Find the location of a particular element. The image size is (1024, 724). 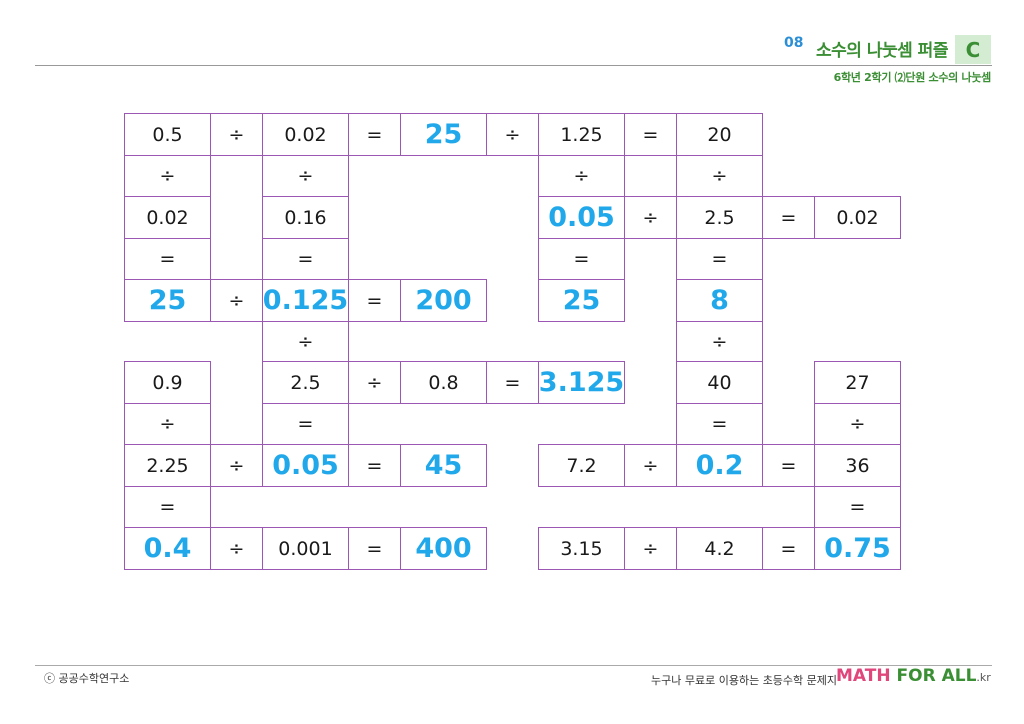

number-cell: 7.2 is located at coordinates (581, 465).